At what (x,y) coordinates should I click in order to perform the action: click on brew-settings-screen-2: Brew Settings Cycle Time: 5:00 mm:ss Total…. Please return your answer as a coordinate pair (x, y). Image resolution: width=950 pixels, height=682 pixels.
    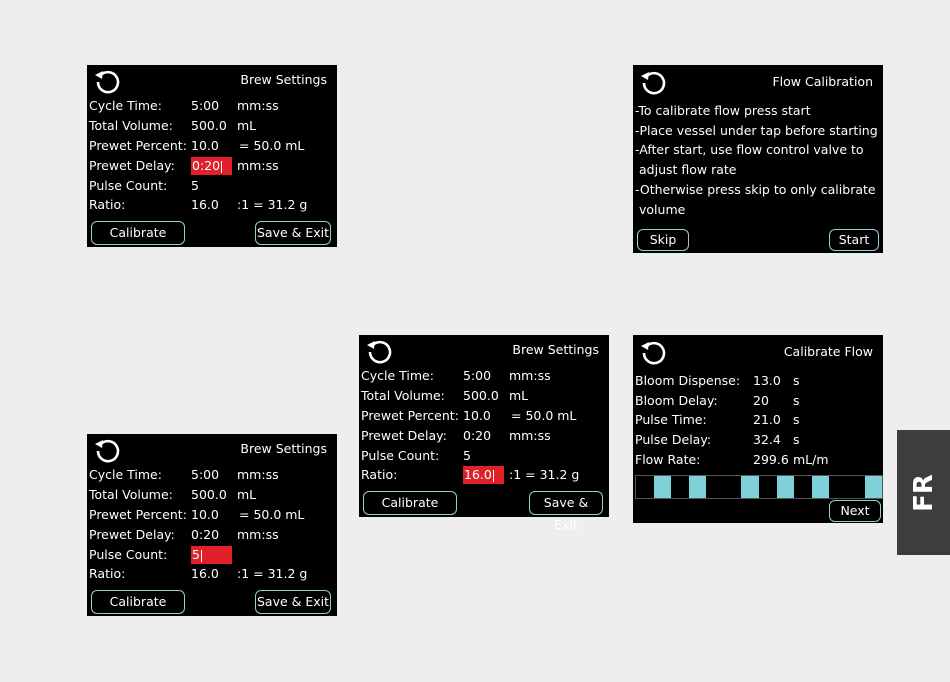
    Looking at the image, I should click on (212, 525).